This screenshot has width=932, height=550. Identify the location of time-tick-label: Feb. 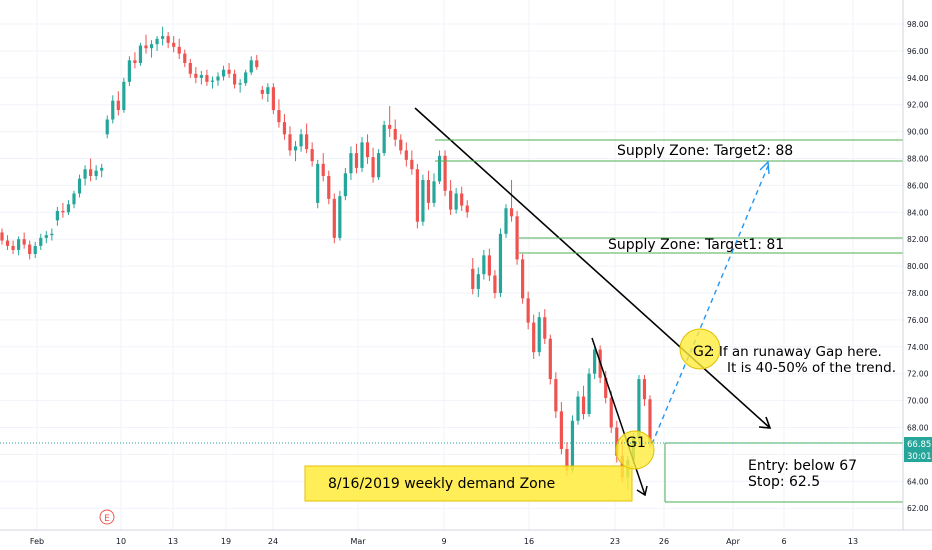
(37, 541).